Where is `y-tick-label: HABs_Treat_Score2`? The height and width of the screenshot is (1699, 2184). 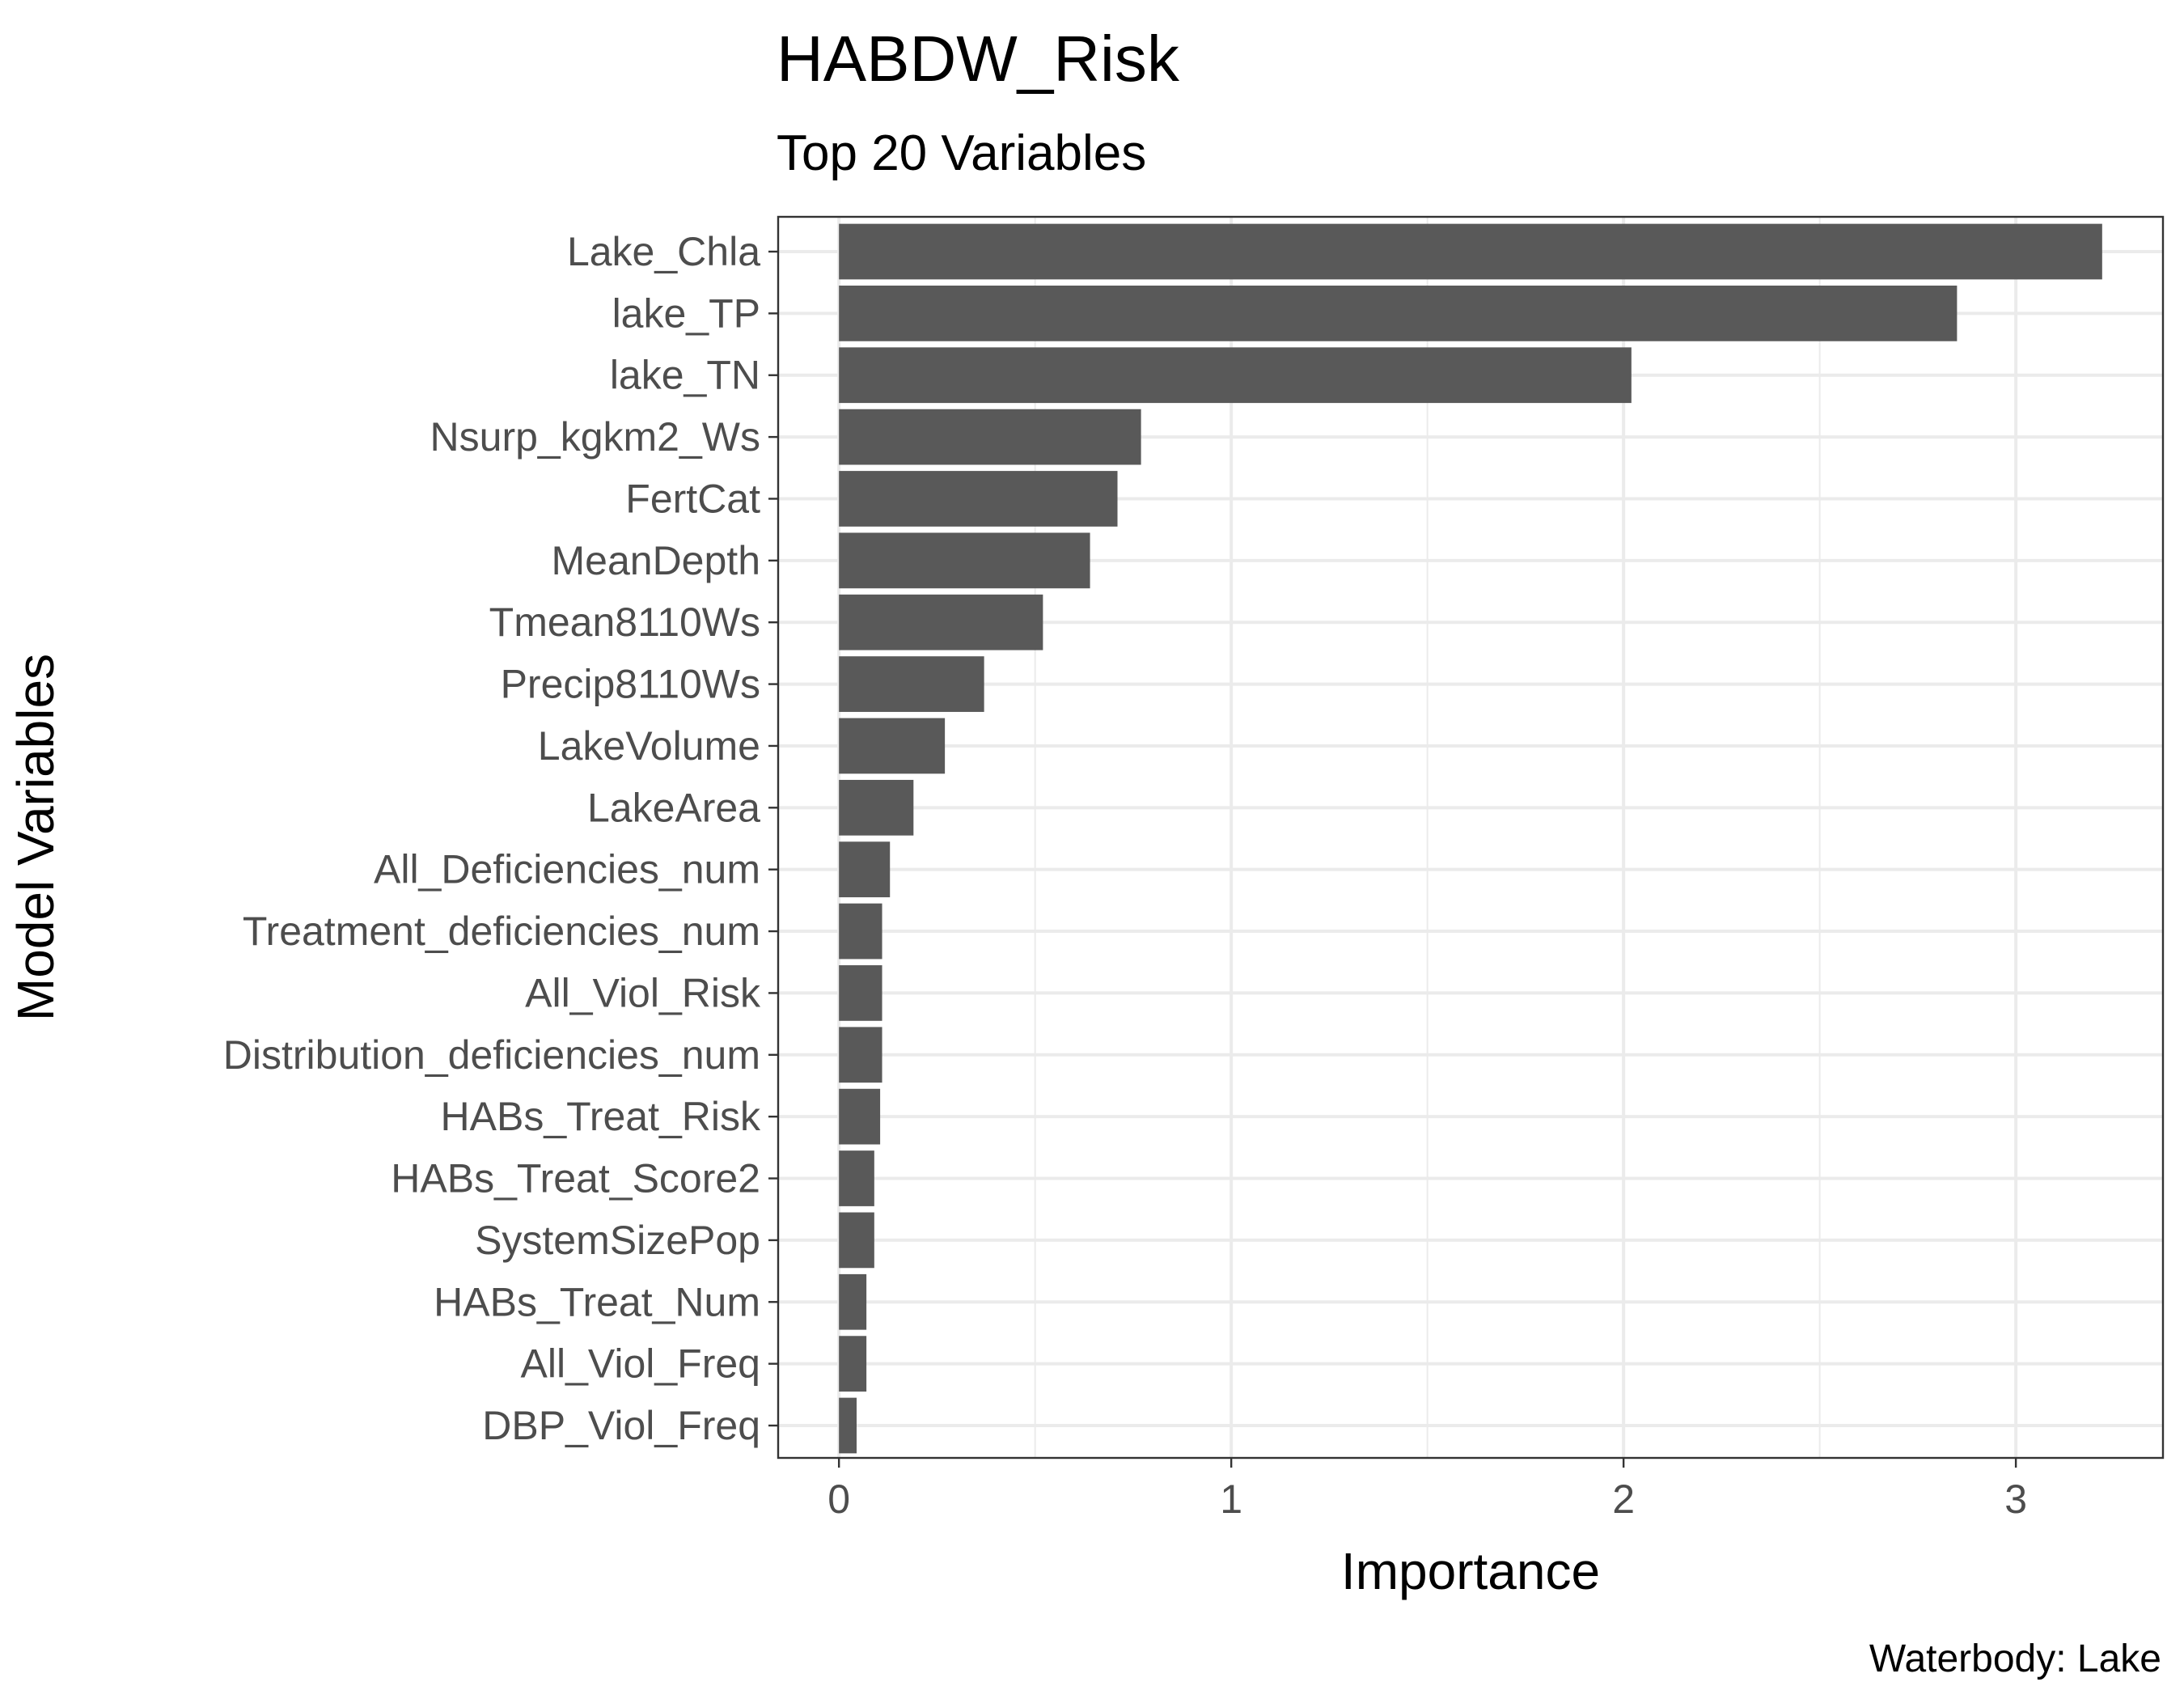
y-tick-label: HABs_Treat_Score2 is located at coordinates (575, 1178).